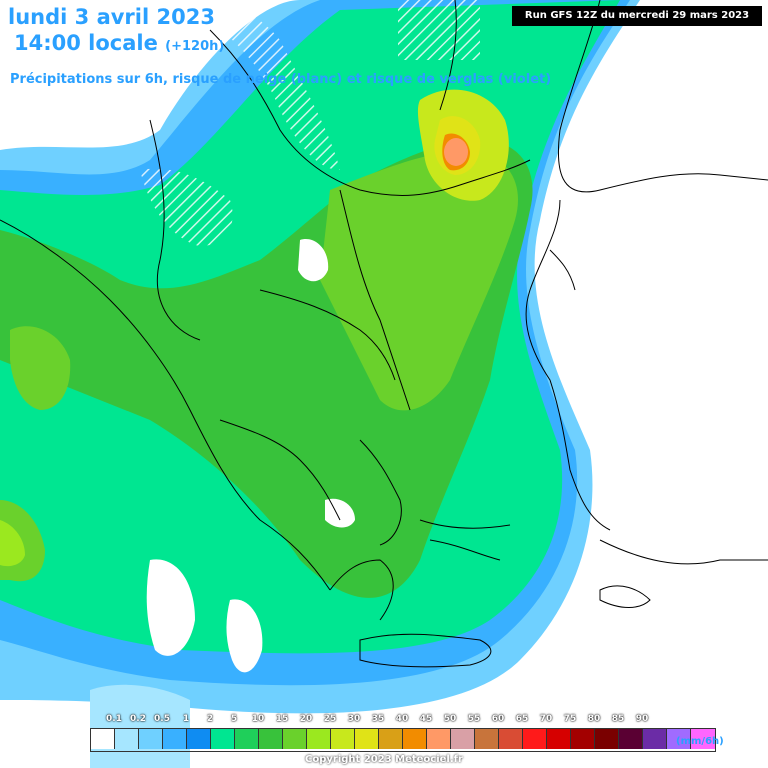 The width and height of the screenshot is (768, 768). I want to click on precipitation-legend, so click(403, 740).